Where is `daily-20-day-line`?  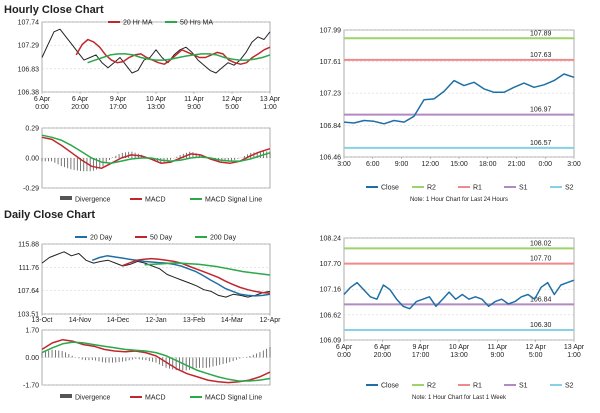
daily-20-day-line is located at coordinates (181, 276).